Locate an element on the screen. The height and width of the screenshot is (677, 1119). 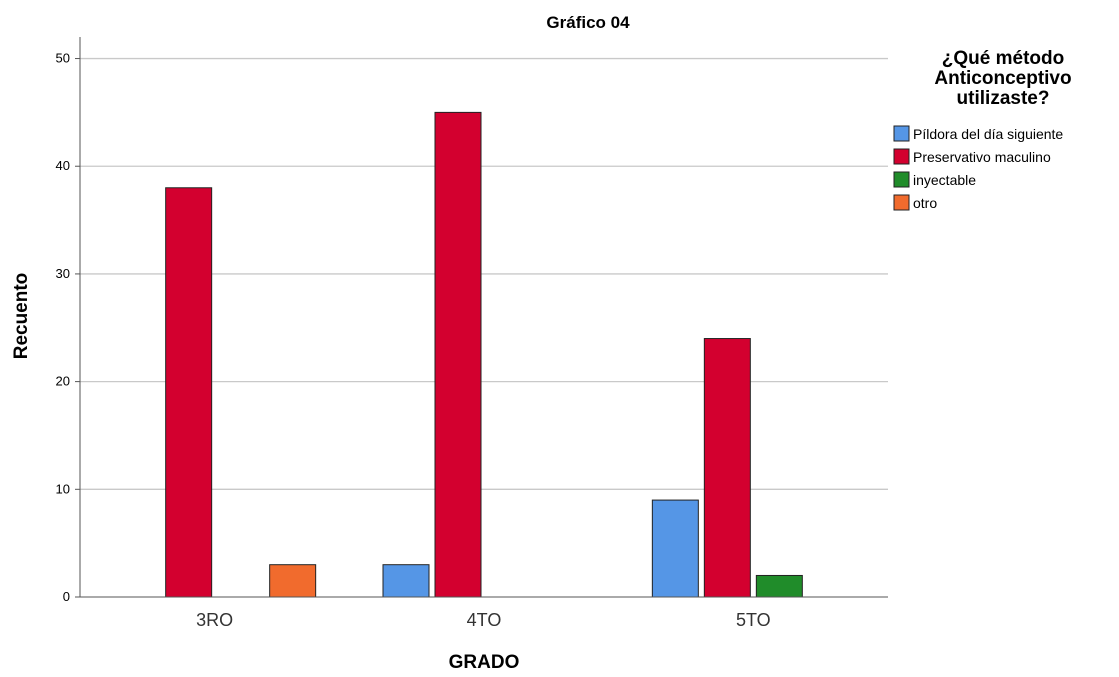
legend-title: utilizaste? is located at coordinates (1003, 98).